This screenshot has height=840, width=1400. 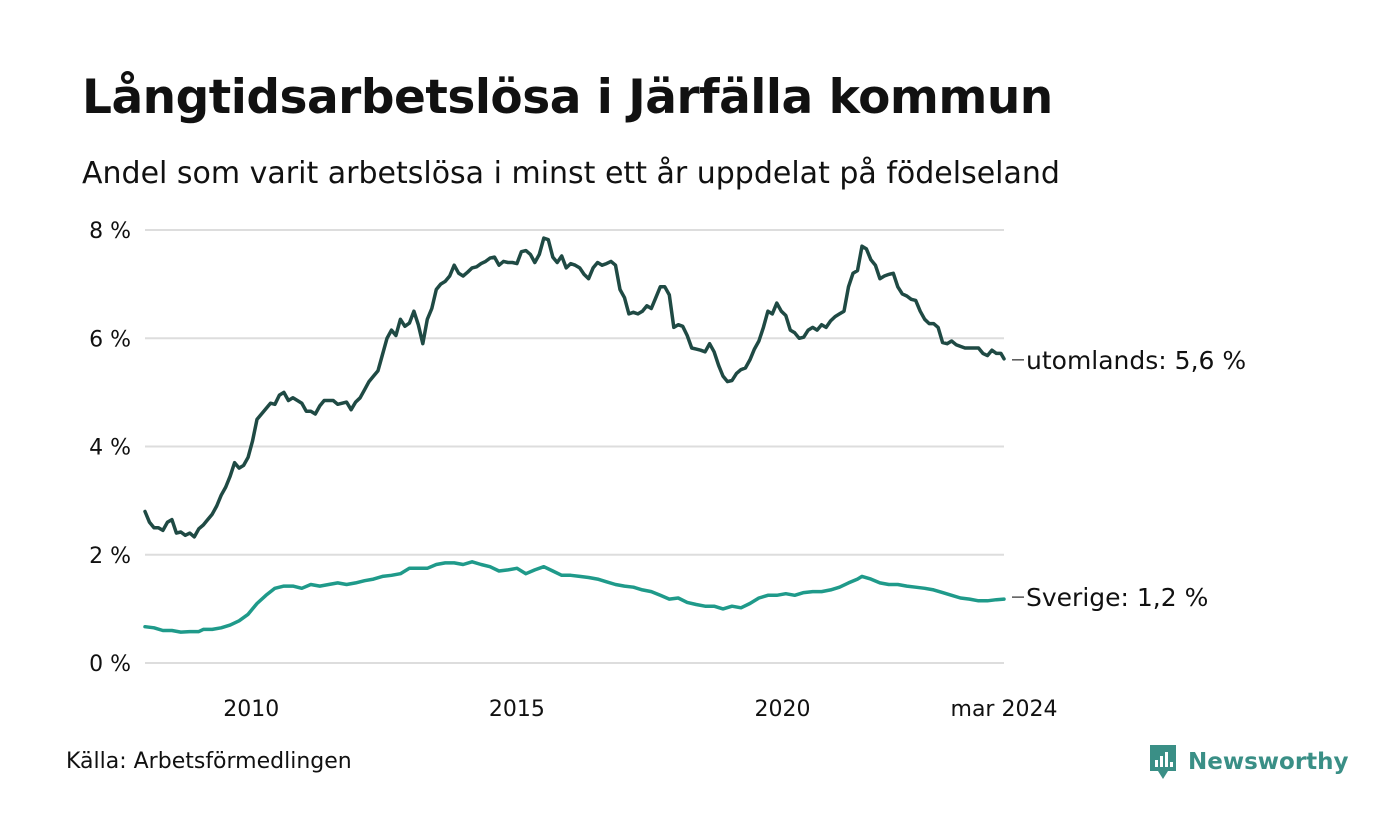 What do you see at coordinates (251, 709) in the screenshot?
I see `x-tick-label: 2010` at bounding box center [251, 709].